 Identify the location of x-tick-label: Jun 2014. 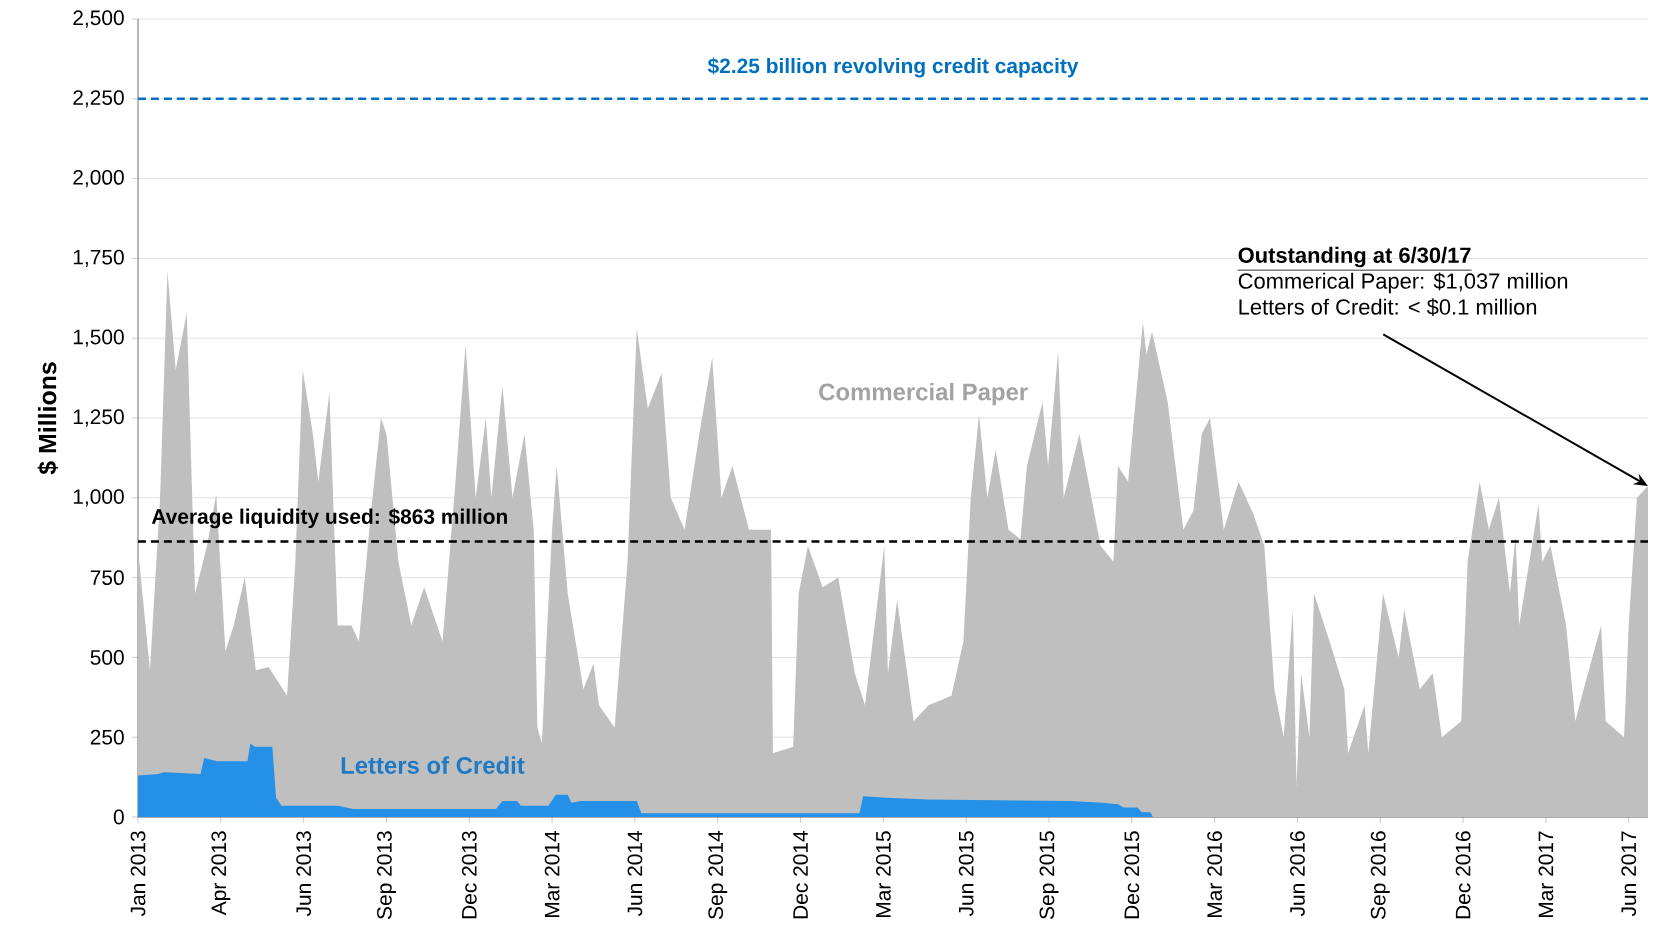
(635, 874).